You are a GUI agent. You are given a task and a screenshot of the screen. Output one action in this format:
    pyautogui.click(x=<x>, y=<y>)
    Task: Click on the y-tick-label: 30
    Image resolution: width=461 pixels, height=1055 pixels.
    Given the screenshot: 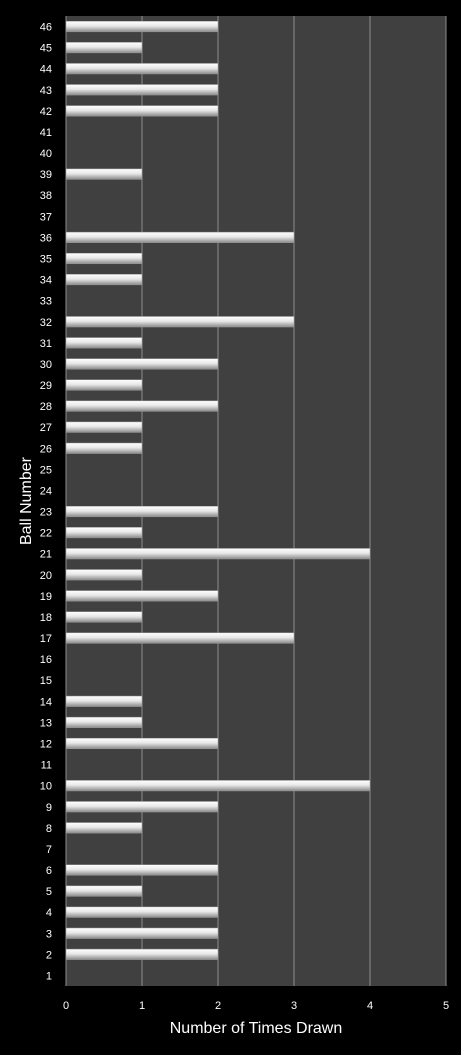 What is the action you would take?
    pyautogui.click(x=46, y=365)
    